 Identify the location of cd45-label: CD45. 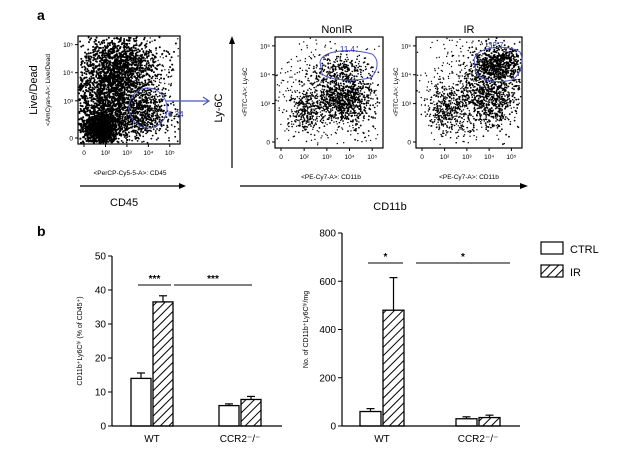
(124, 203).